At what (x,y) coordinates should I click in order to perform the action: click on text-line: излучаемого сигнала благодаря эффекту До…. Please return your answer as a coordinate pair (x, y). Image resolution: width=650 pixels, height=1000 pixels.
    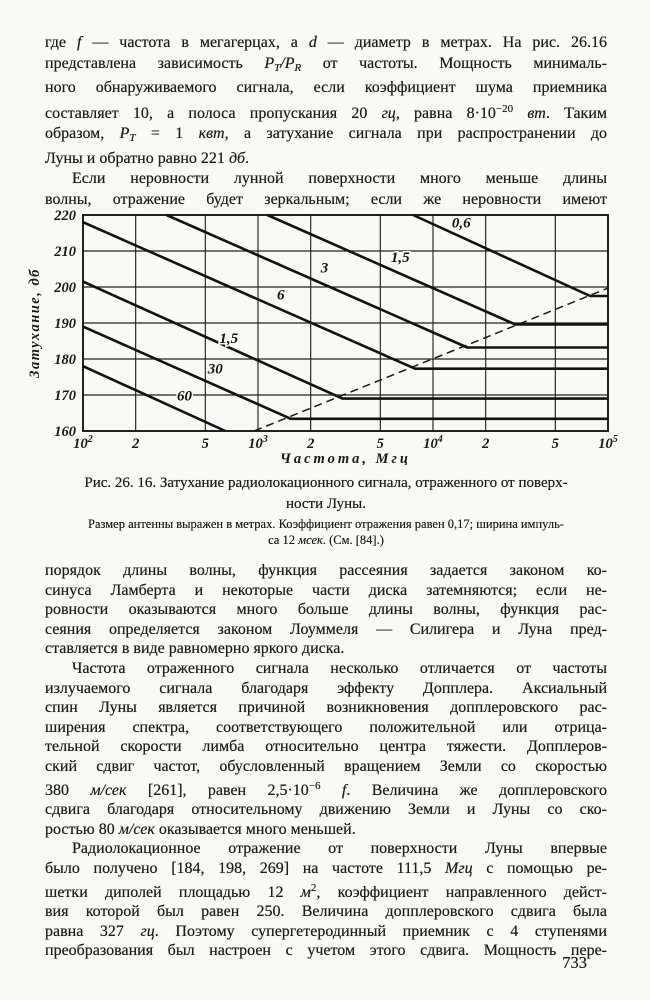
    Looking at the image, I should click on (326, 689).